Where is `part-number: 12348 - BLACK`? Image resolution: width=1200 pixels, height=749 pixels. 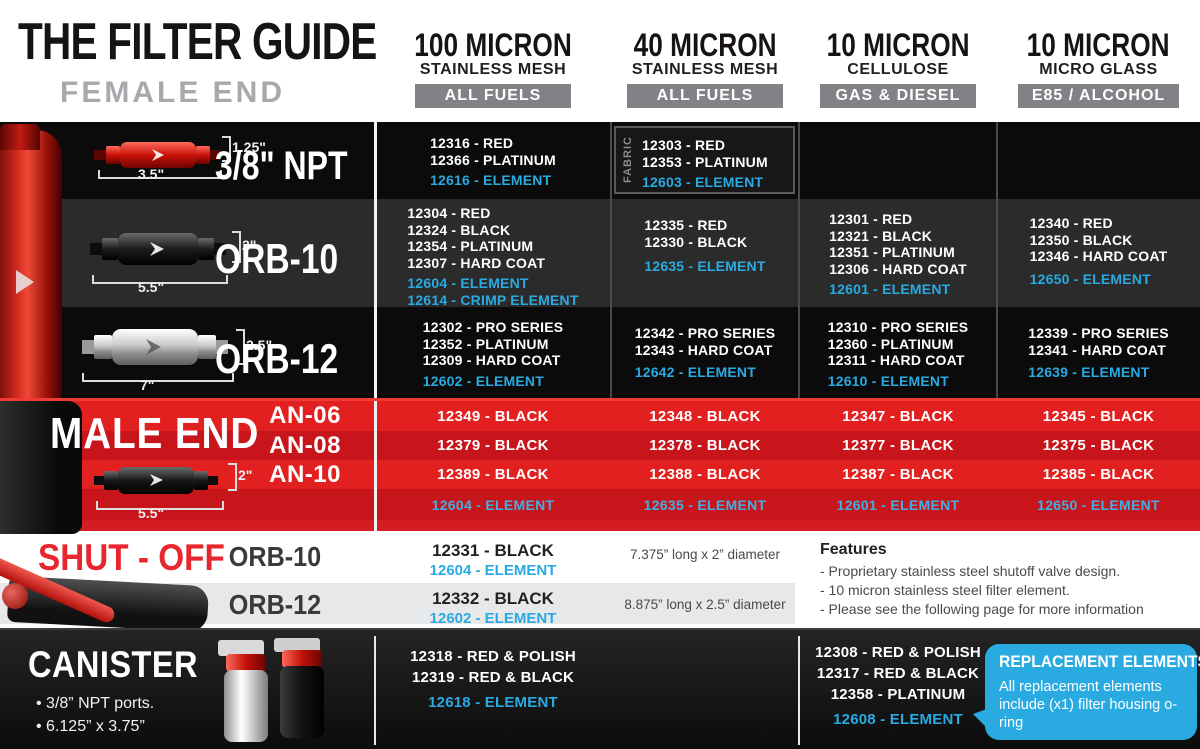
part-number: 12348 - BLACK is located at coordinates (705, 416).